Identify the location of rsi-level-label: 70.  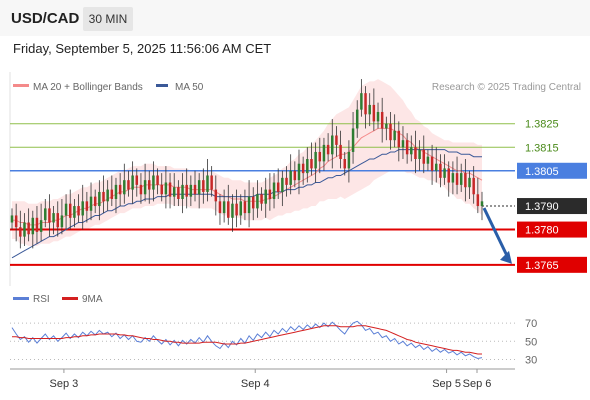
(531, 324).